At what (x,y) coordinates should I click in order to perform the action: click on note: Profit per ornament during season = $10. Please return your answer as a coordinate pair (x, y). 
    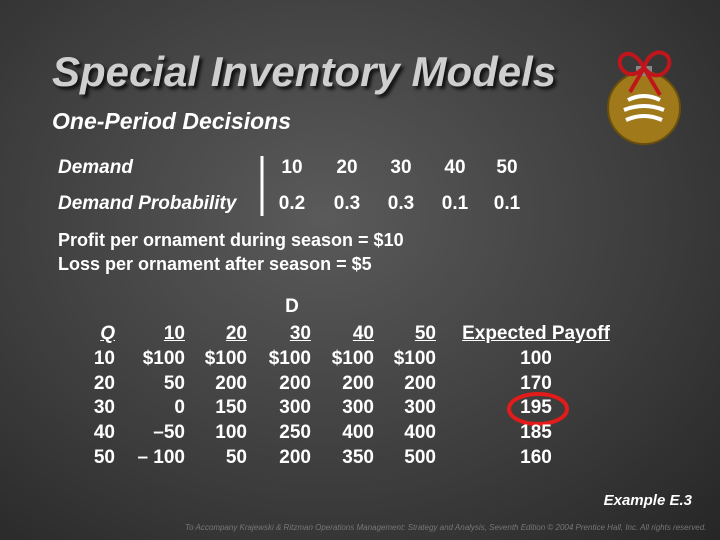
    Looking at the image, I should click on (231, 240).